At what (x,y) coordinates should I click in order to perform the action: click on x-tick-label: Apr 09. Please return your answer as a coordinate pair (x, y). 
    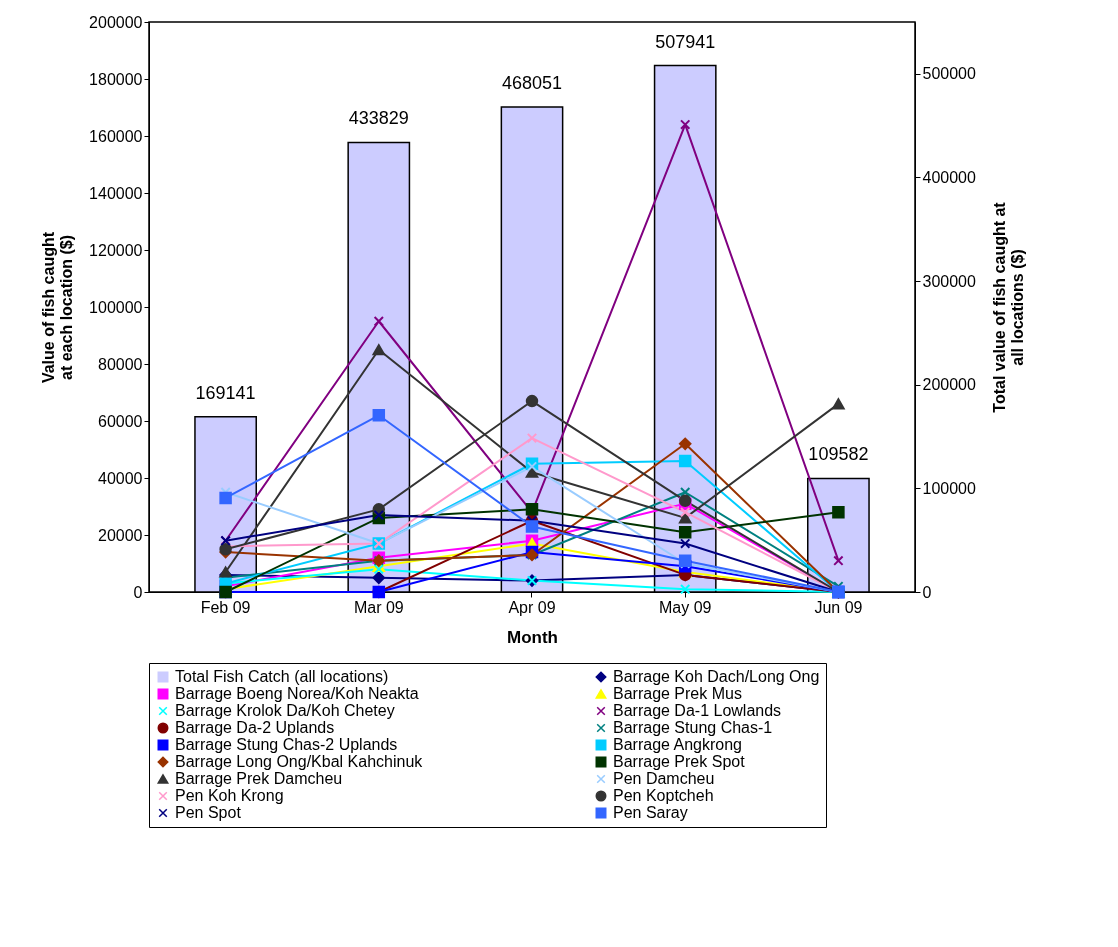
    Looking at the image, I should click on (532, 607).